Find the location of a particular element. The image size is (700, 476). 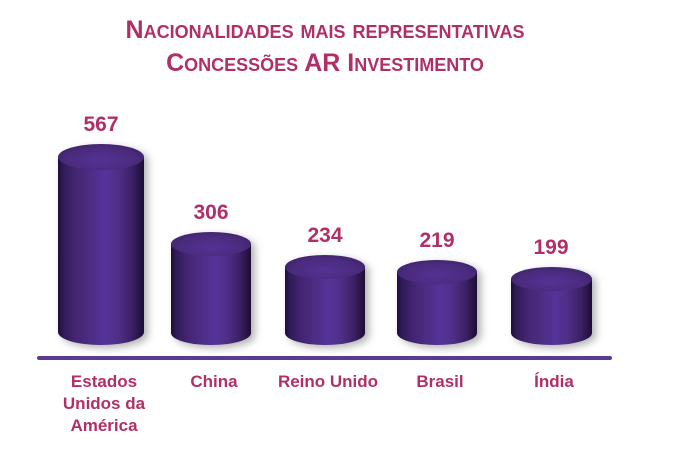

bar-category-label: Reino Unido is located at coordinates (328, 381).